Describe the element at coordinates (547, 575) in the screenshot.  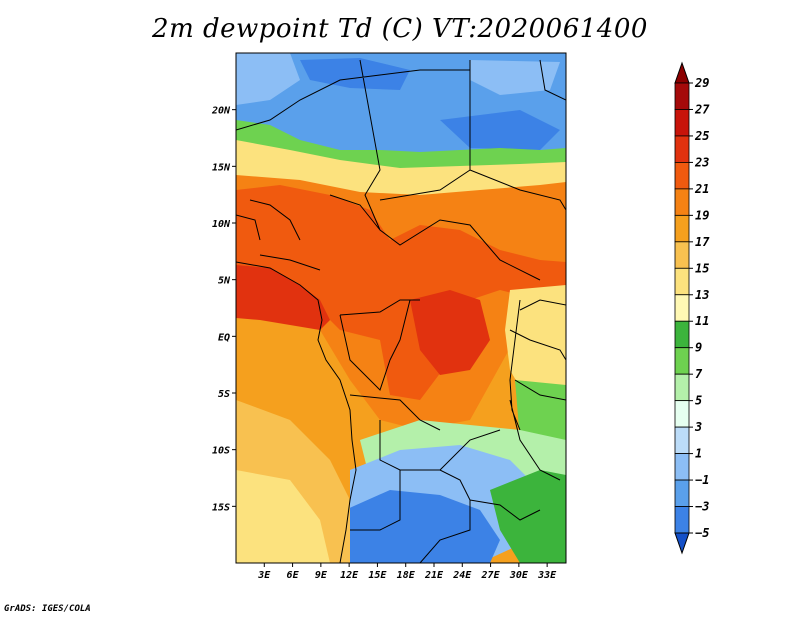
I see `lon-tick-label: 33E` at that location.